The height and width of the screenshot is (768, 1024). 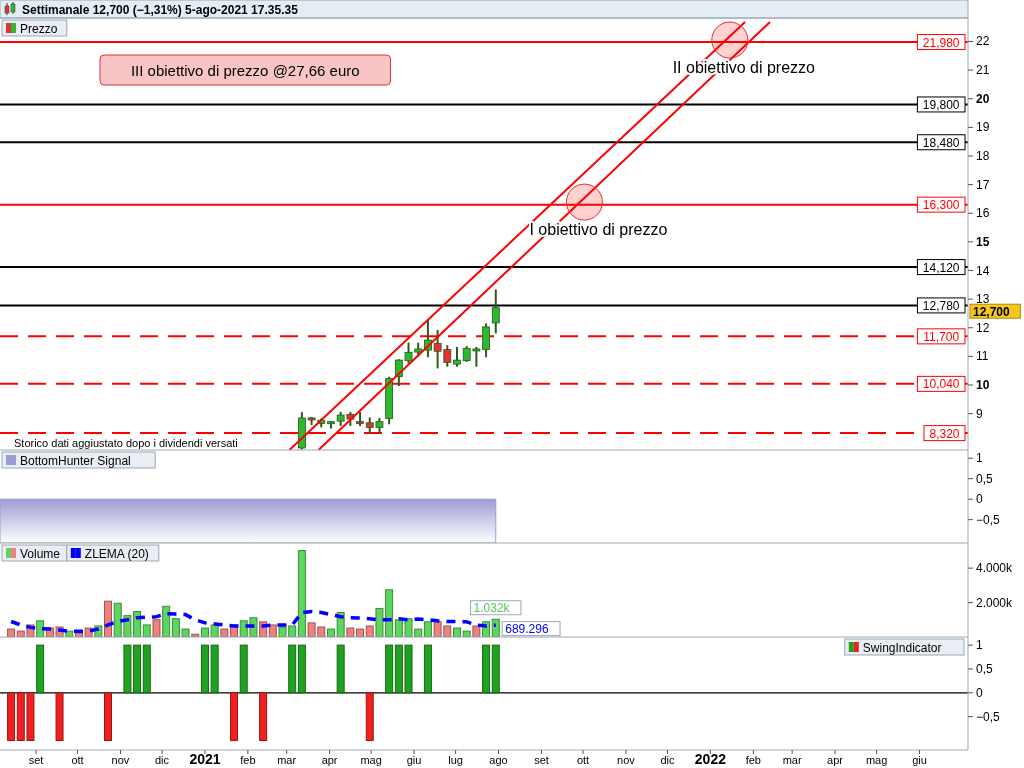 I want to click on x-tick-label: ago, so click(x=498, y=760).